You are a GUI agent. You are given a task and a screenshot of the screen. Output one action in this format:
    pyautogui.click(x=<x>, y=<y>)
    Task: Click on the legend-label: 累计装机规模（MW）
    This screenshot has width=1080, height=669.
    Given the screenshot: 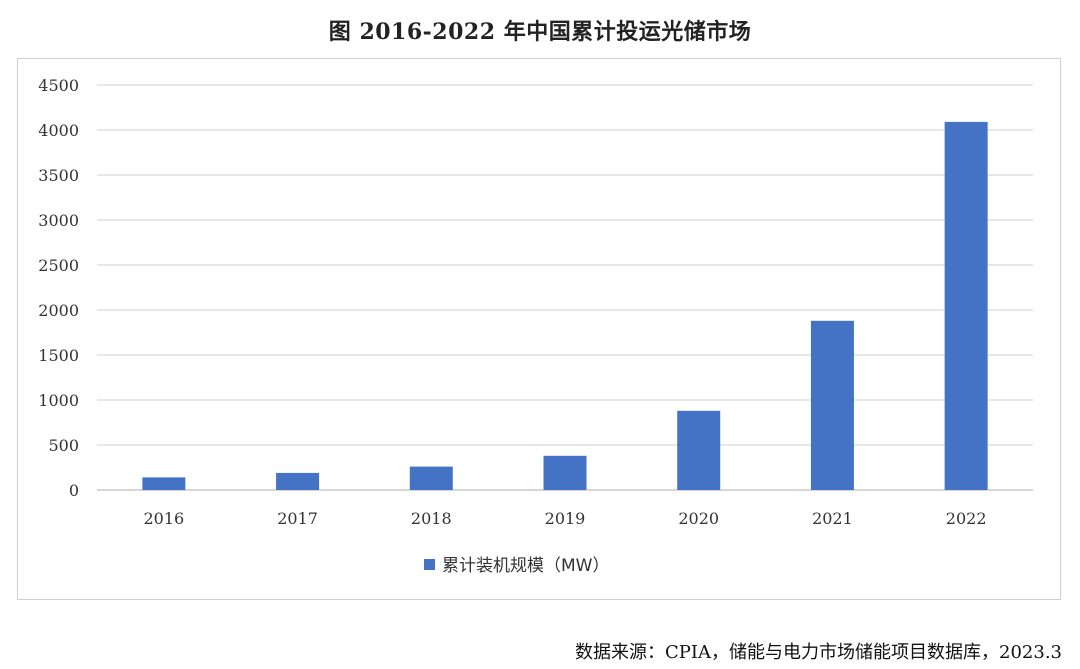 What is the action you would take?
    pyautogui.click(x=525, y=566)
    